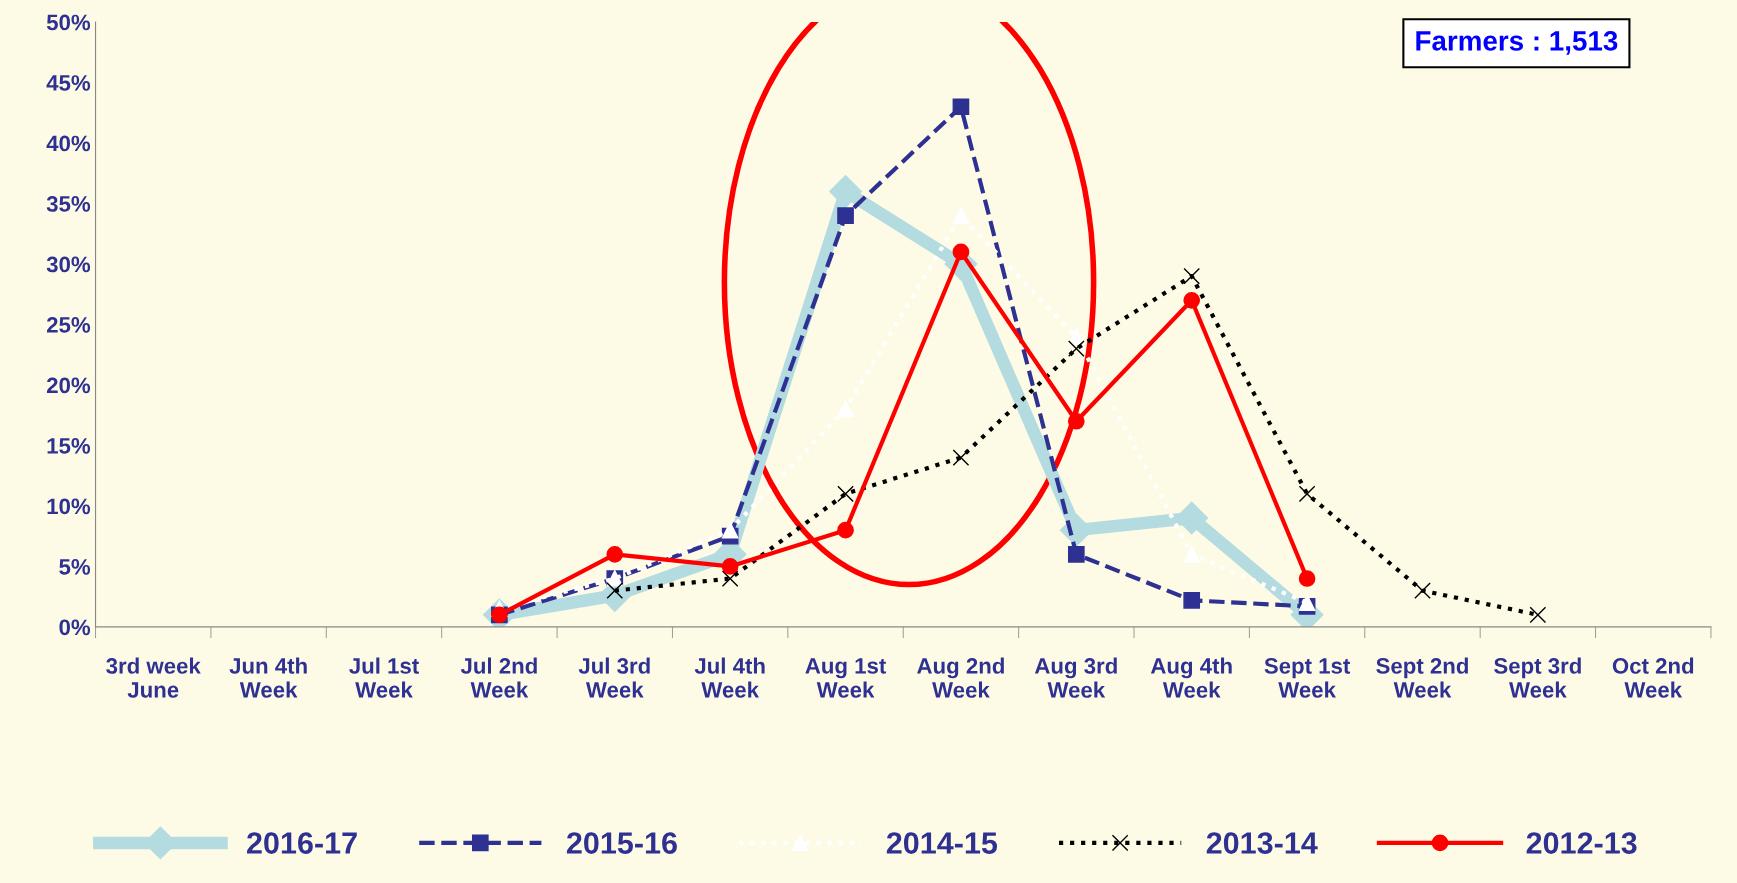  Describe the element at coordinates (153, 677) in the screenshot. I see `x-tick-label: 3rd week June` at that location.